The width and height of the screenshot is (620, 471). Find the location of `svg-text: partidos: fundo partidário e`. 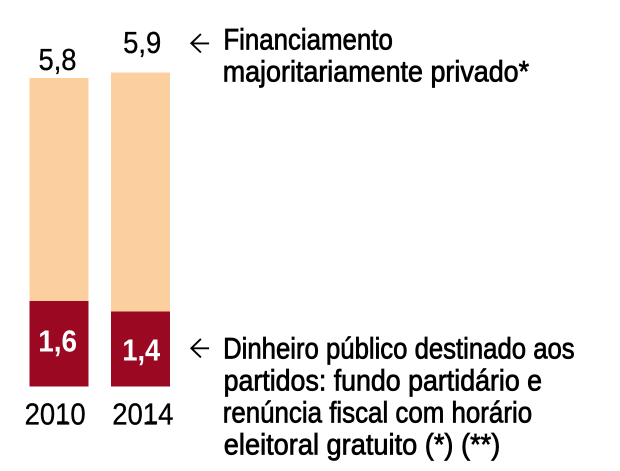

svg-text: partidos: fundo partidário e is located at coordinates (383, 380).